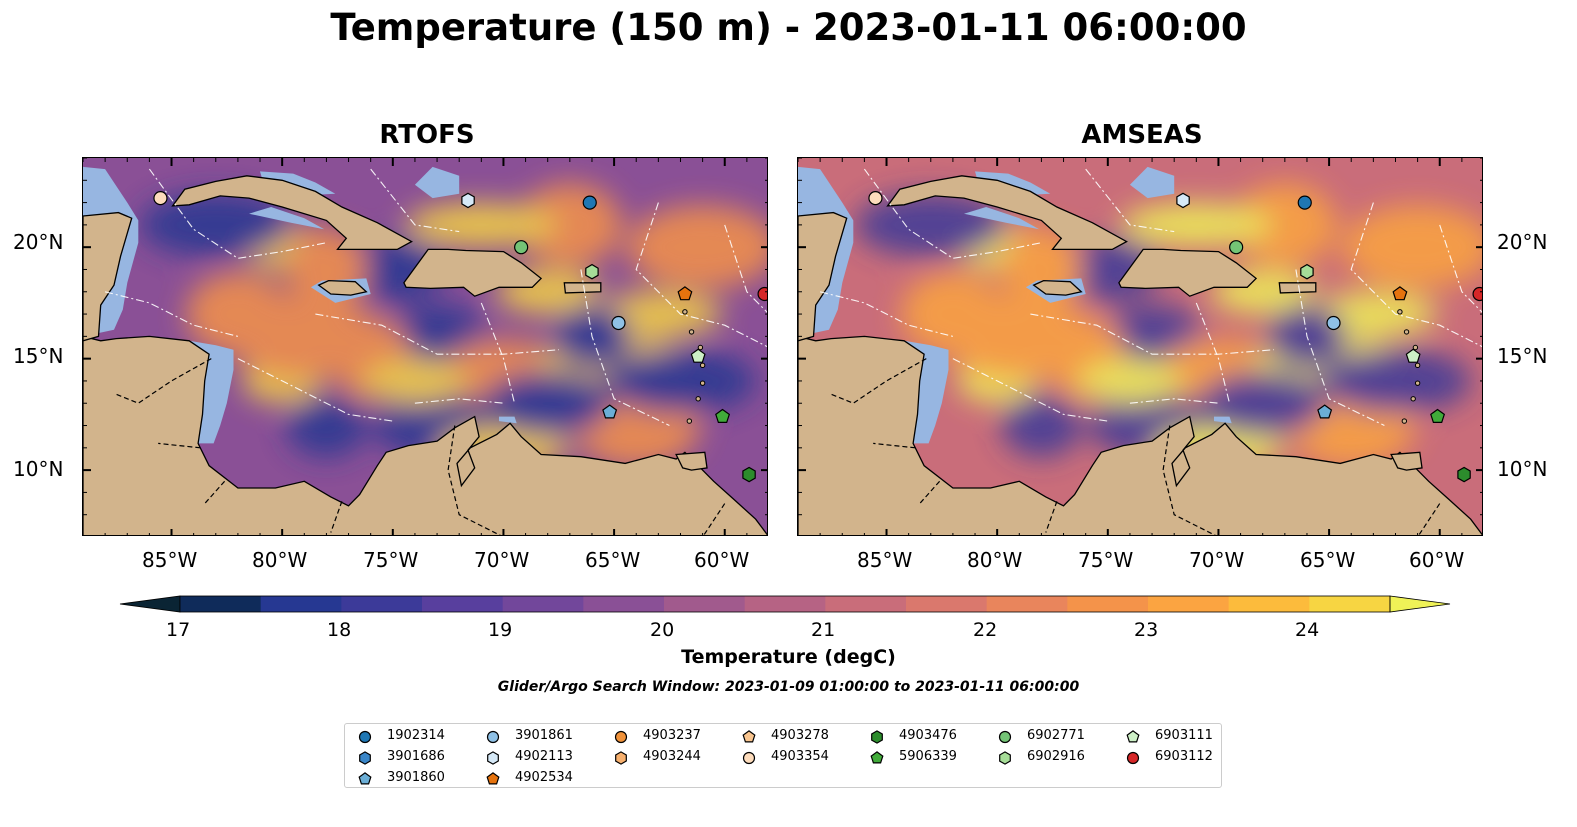 The width and height of the screenshot is (1577, 827). What do you see at coordinates (1522, 356) in the screenshot?
I see `lat-label-right-15n: 15°N` at bounding box center [1522, 356].